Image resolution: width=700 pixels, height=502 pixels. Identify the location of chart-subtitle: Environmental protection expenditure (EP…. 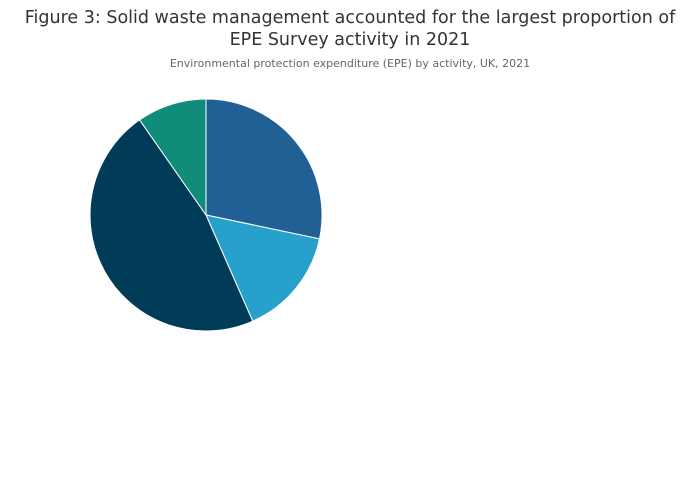
(350, 63).